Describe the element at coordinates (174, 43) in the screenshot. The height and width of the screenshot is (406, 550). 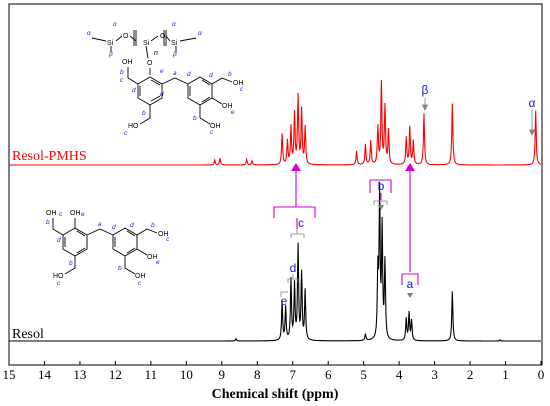
I see `si-atom-3: Si` at that location.